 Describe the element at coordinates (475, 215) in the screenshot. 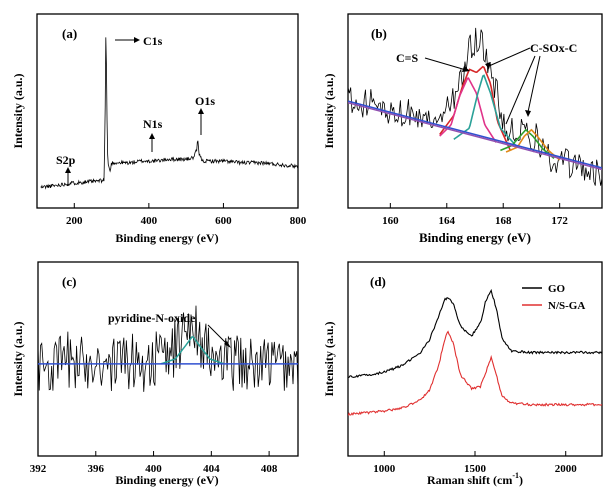

I see `panel-b-ticks: 160 164 168 172` at that location.